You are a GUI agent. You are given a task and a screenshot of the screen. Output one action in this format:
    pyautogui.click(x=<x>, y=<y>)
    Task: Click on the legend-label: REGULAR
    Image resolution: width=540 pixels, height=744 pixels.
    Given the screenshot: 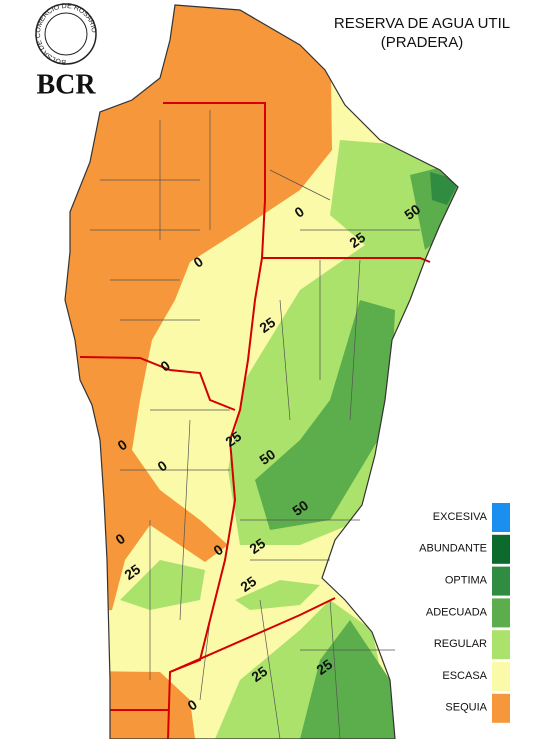 What is the action you would take?
    pyautogui.click(x=460, y=644)
    